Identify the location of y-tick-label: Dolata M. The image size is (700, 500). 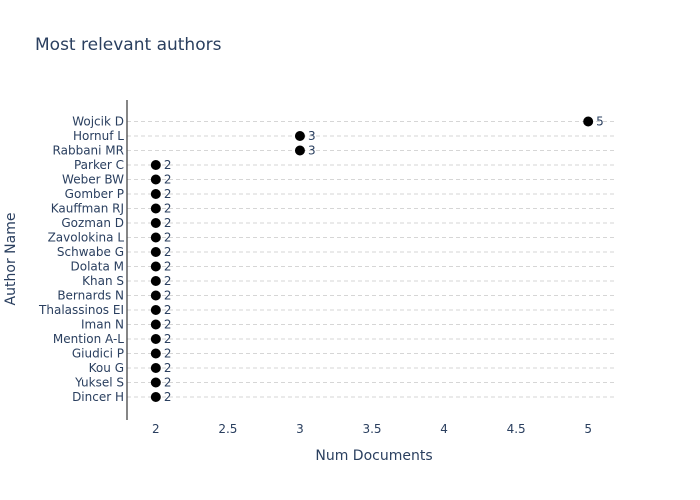
(98, 267).